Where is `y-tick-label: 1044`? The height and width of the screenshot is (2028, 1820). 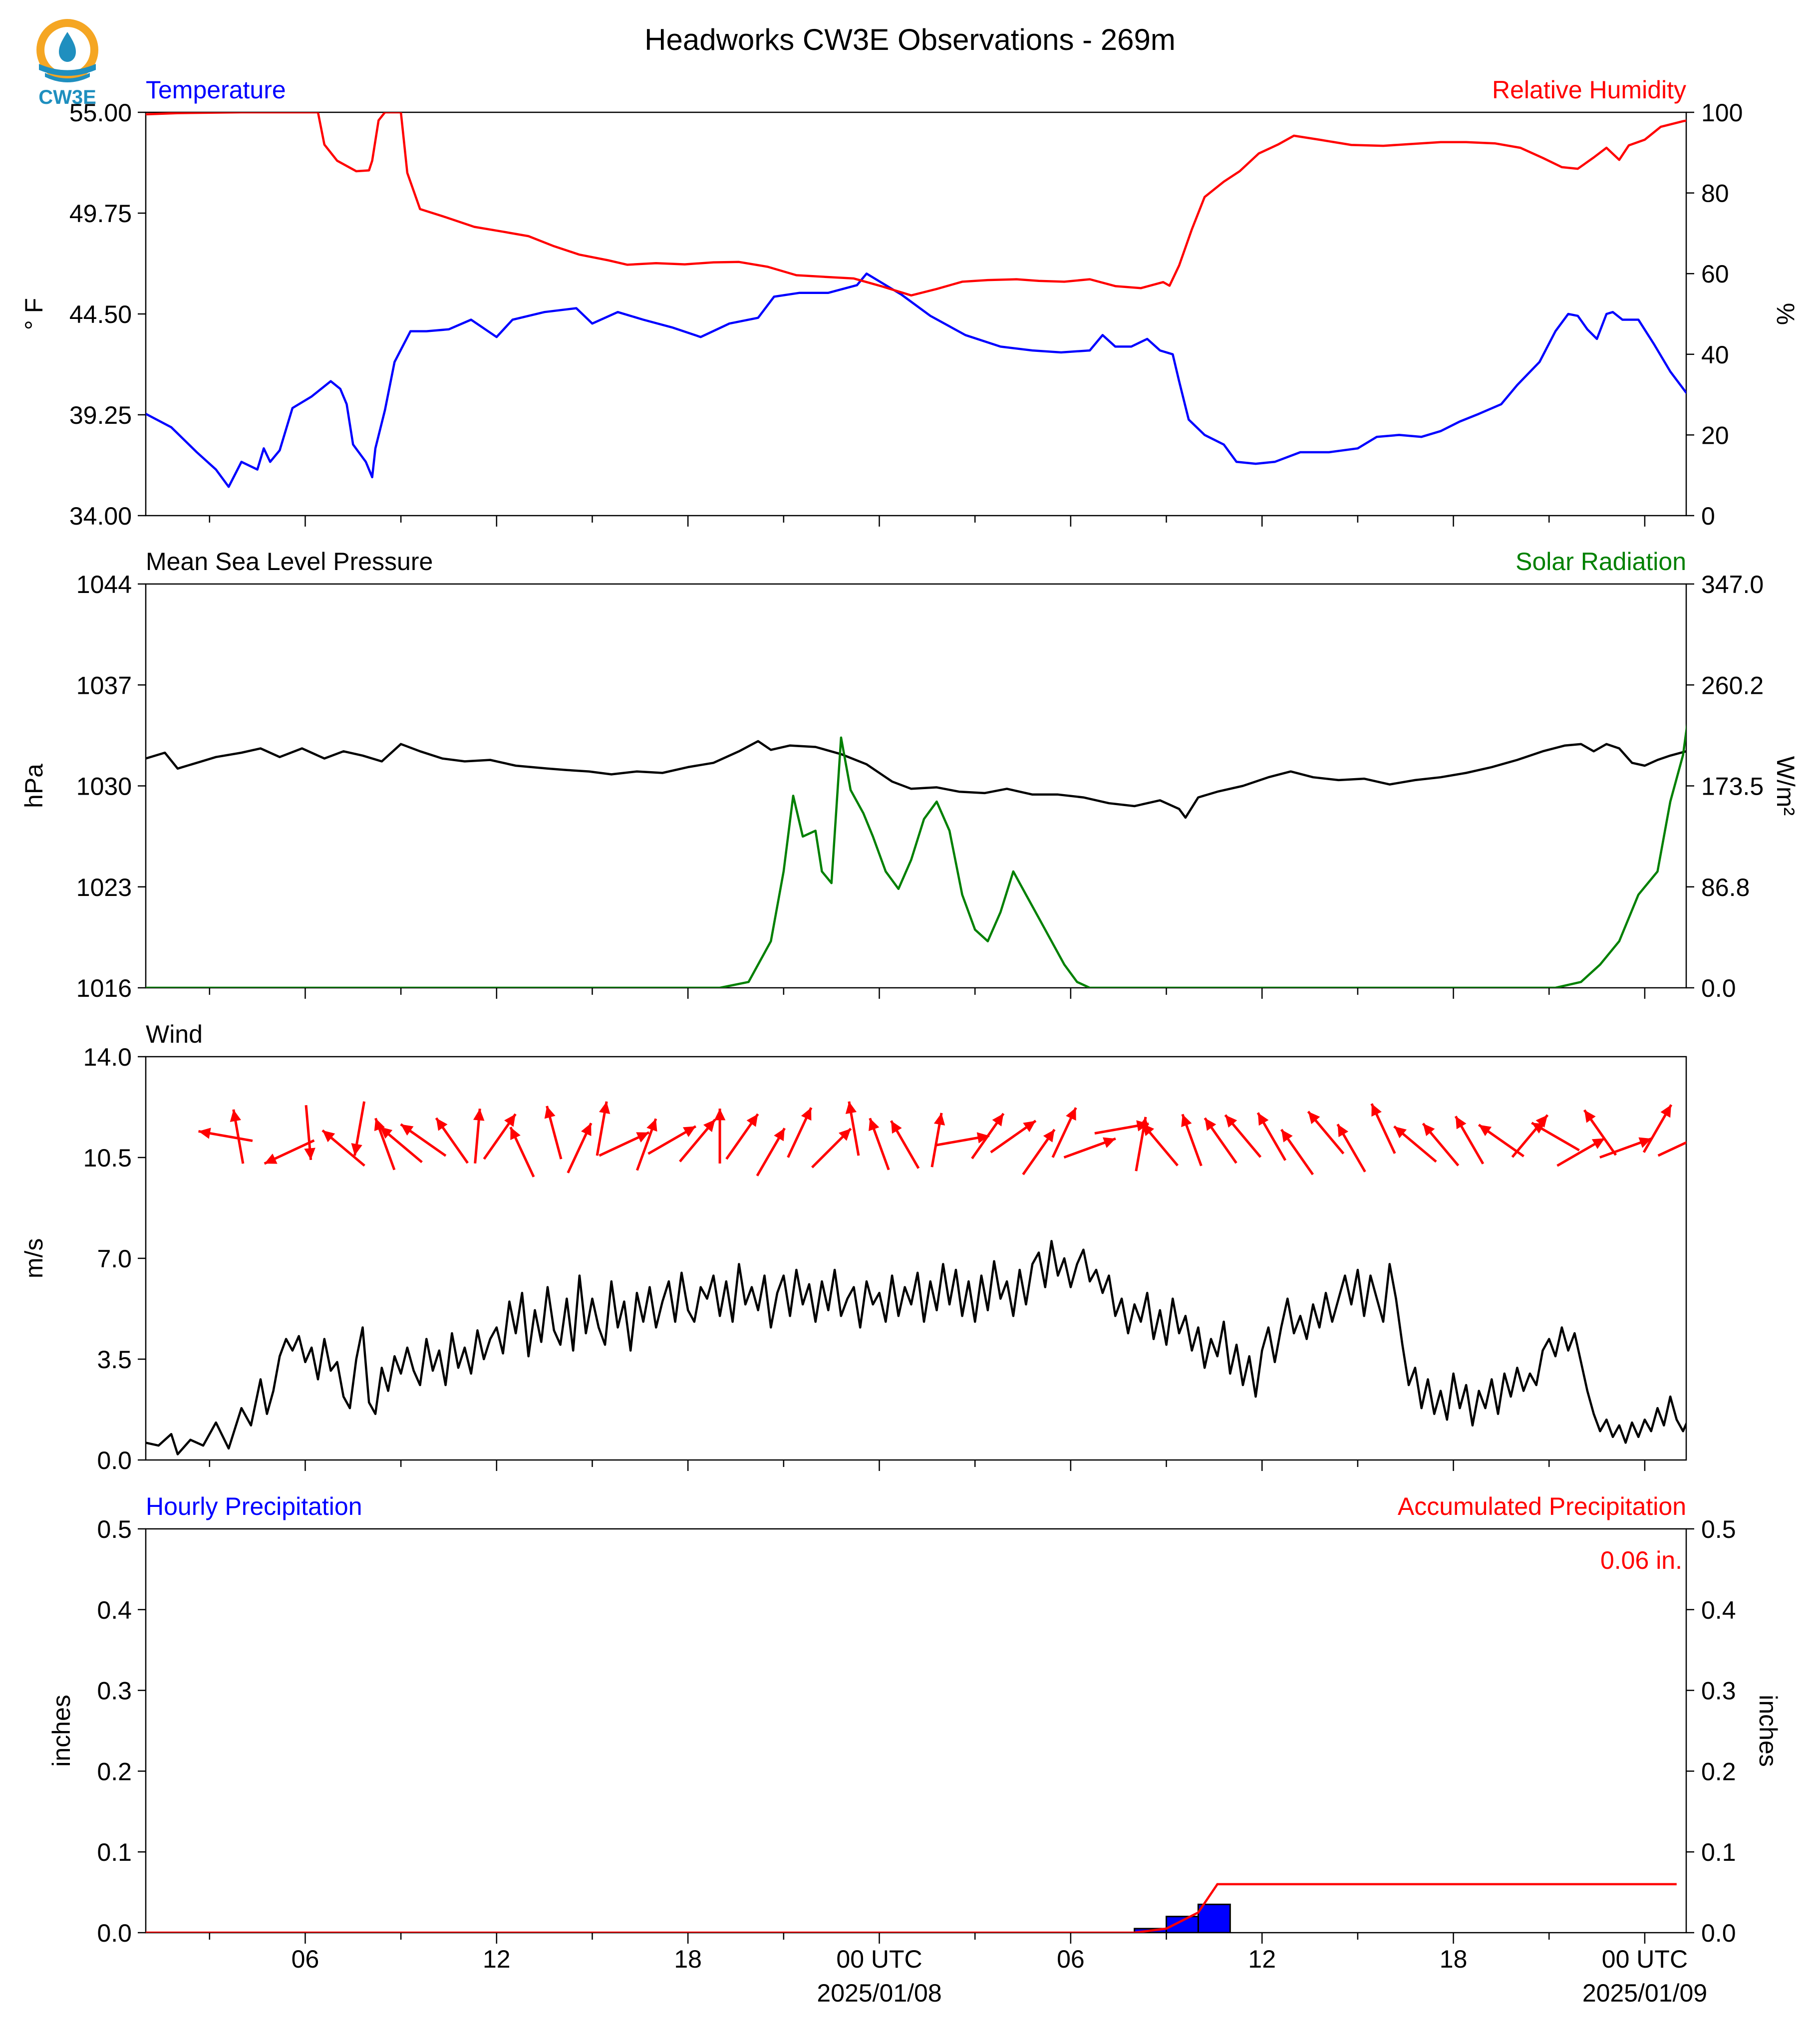 y-tick-label: 1044 is located at coordinates (104, 584).